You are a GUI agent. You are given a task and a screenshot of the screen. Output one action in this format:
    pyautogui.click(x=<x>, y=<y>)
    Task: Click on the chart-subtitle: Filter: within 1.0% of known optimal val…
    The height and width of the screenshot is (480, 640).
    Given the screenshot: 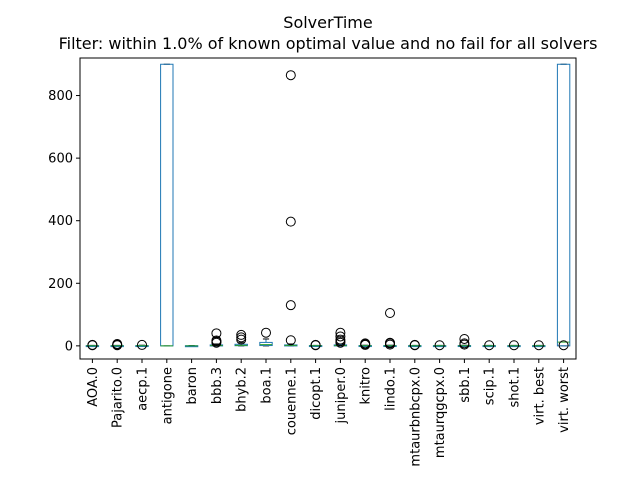 What is the action you would take?
    pyautogui.click(x=328, y=43)
    